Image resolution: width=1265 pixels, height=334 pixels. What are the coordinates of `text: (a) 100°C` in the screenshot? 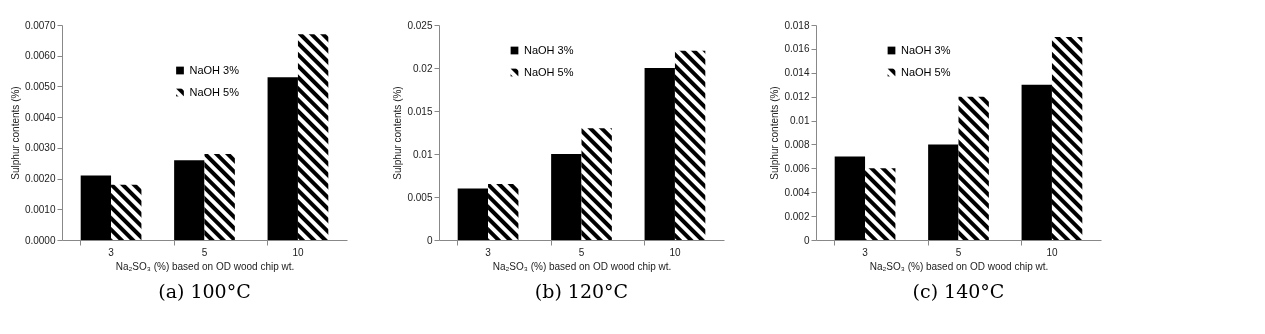 It's located at (204, 291).